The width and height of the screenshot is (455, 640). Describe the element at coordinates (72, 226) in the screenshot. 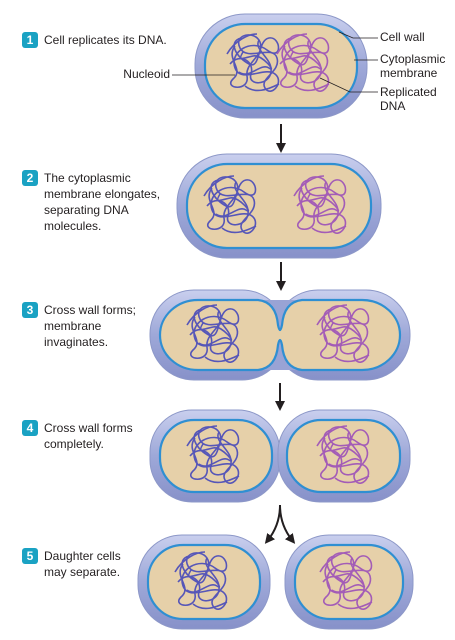

I see `step-text: molecules.` at that location.